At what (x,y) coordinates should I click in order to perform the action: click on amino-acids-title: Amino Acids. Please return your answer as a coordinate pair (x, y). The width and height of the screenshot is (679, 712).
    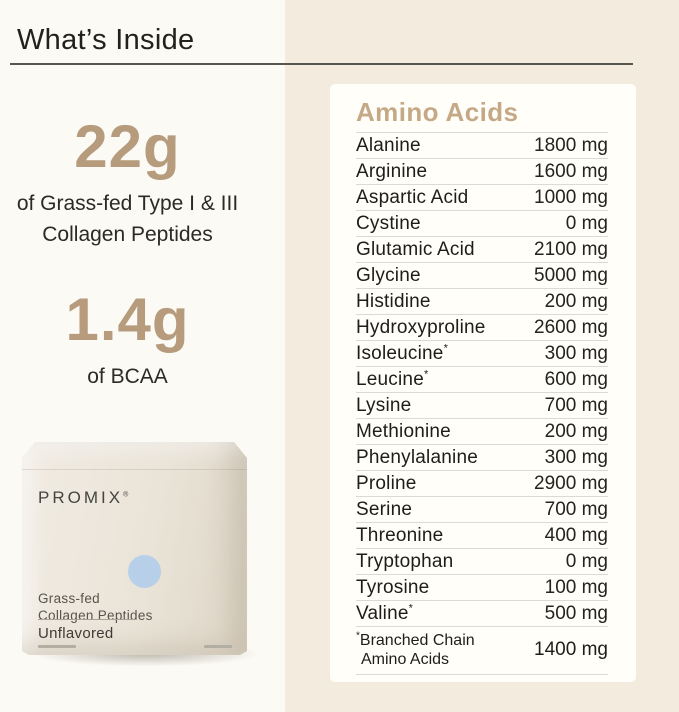
    Looking at the image, I should click on (437, 112).